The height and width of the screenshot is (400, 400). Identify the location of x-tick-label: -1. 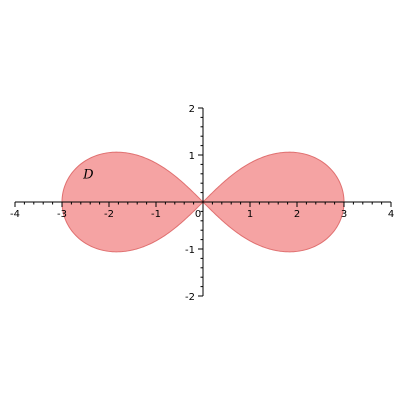
(156, 214).